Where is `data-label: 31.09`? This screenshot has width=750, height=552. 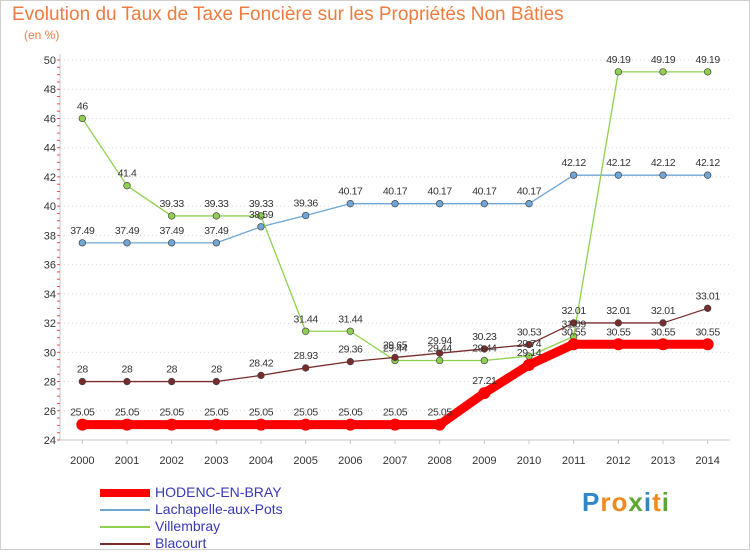
data-label: 31.09 is located at coordinates (574, 324).